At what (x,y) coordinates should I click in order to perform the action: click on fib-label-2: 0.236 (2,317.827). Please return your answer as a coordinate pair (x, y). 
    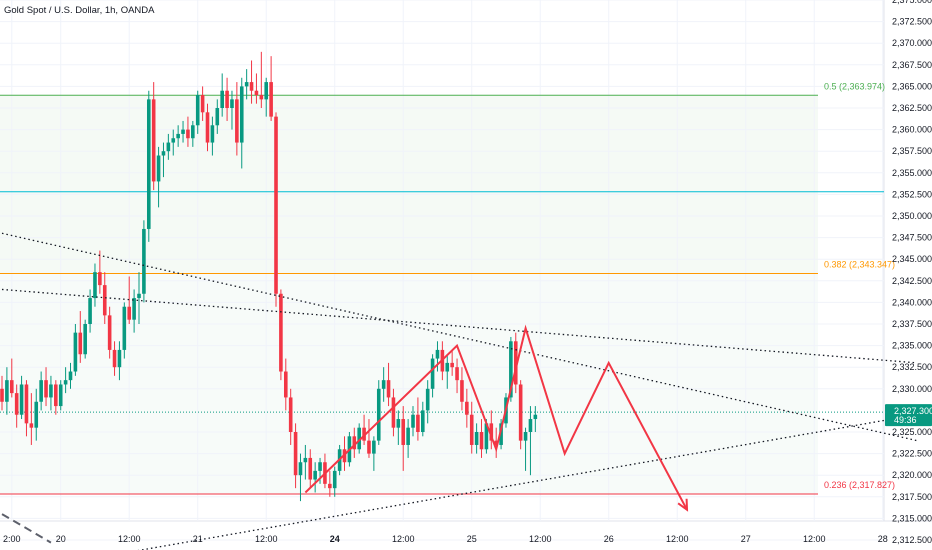
    Looking at the image, I should click on (859, 485).